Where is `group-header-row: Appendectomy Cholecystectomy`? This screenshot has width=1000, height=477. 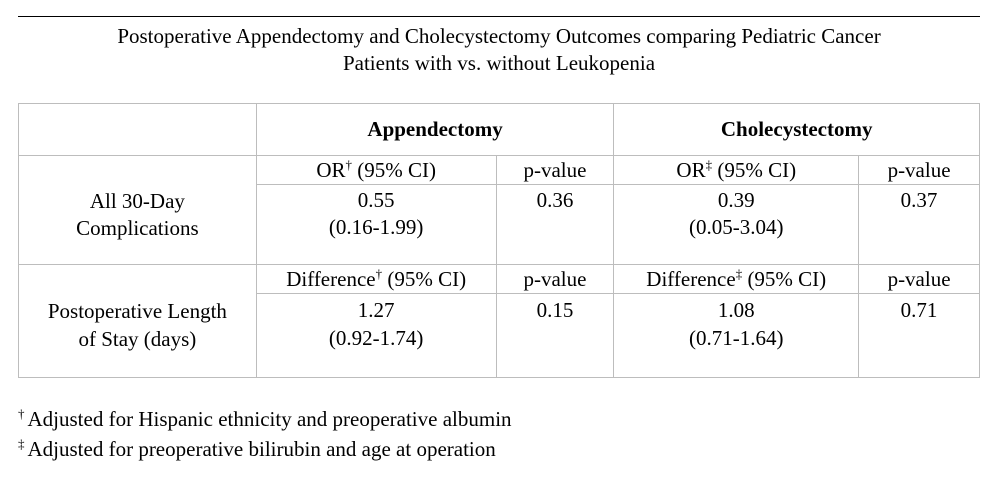 group-header-row: Appendectomy Cholecystectomy is located at coordinates (499, 129).